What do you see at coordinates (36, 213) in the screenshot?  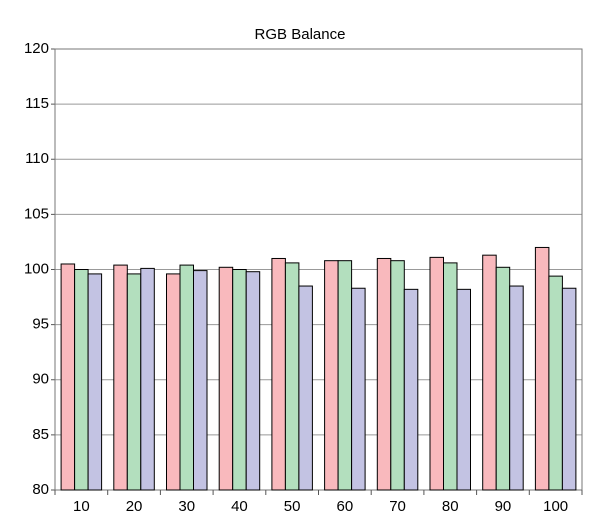 I see `y-tick-label: 105` at bounding box center [36, 213].